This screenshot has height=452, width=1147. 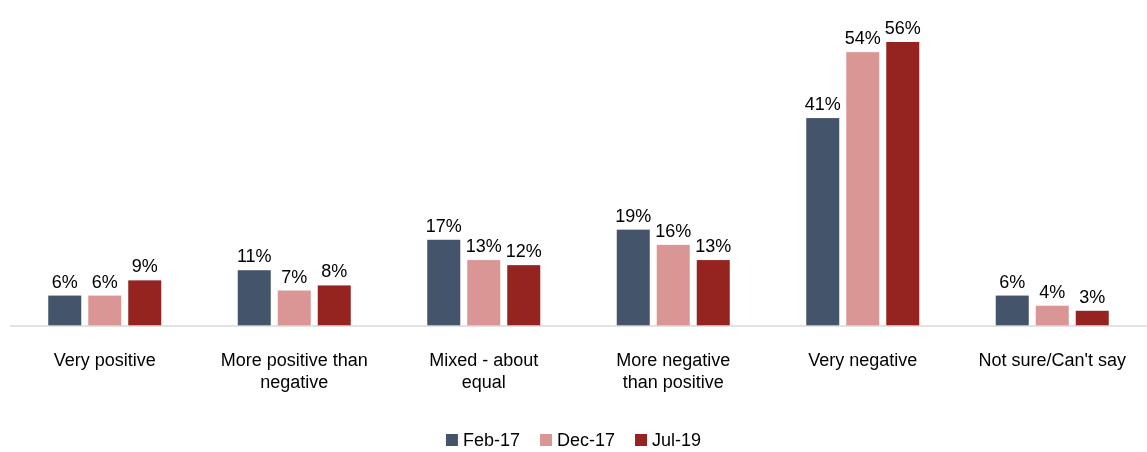 What do you see at coordinates (586, 440) in the screenshot?
I see `legend-label: Dec-17` at bounding box center [586, 440].